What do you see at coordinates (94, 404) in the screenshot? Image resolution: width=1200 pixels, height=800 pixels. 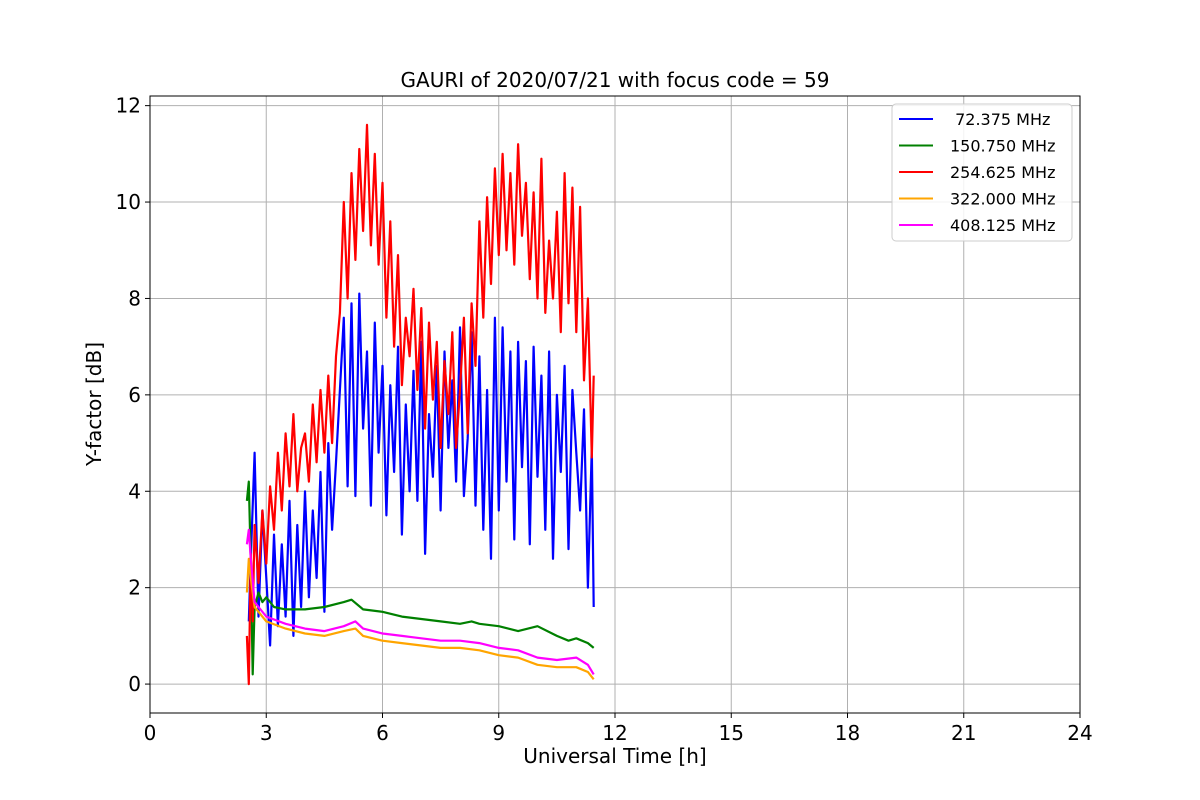 I see `y-axis-label: Y-factor [dB]` at bounding box center [94, 404].